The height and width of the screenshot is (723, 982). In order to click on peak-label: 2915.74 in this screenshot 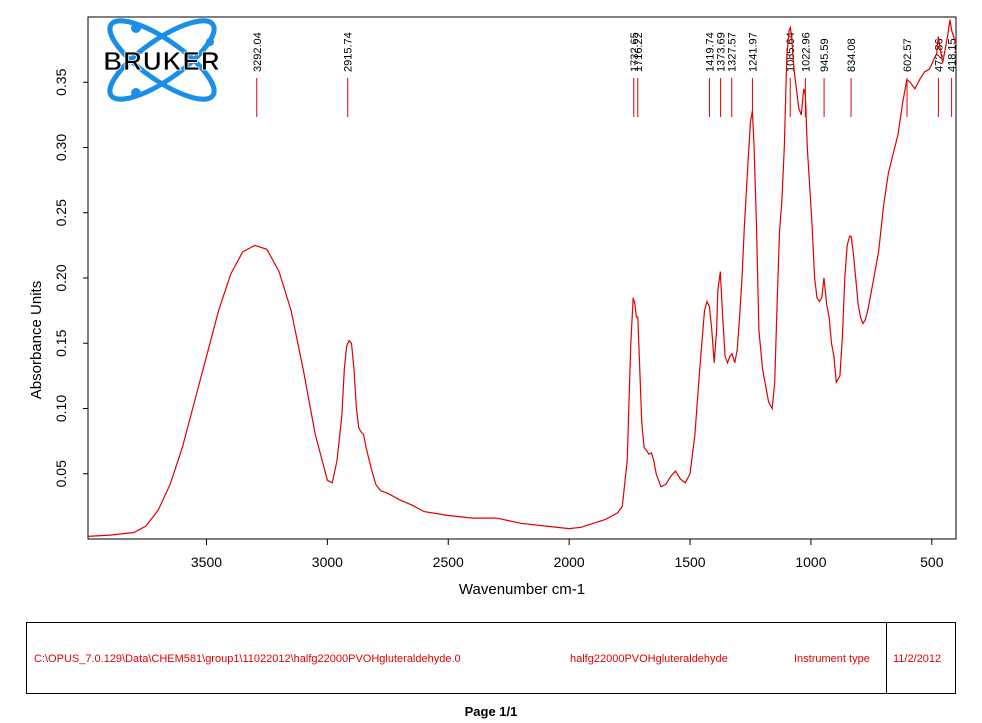, I will do `click(349, 52)`.